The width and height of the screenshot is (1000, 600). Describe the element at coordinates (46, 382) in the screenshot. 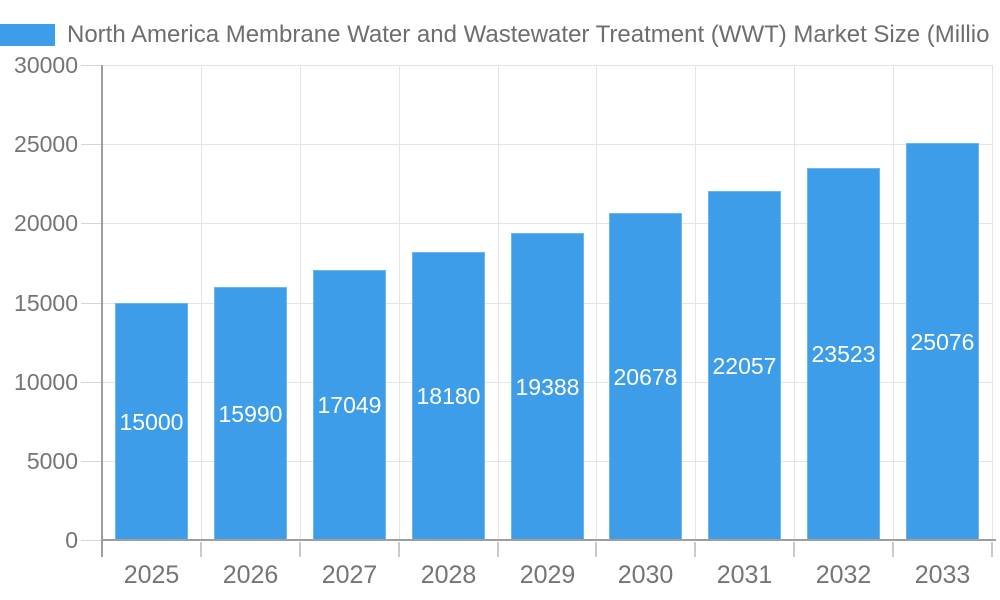

I see `y-axis-label: 10000` at that location.